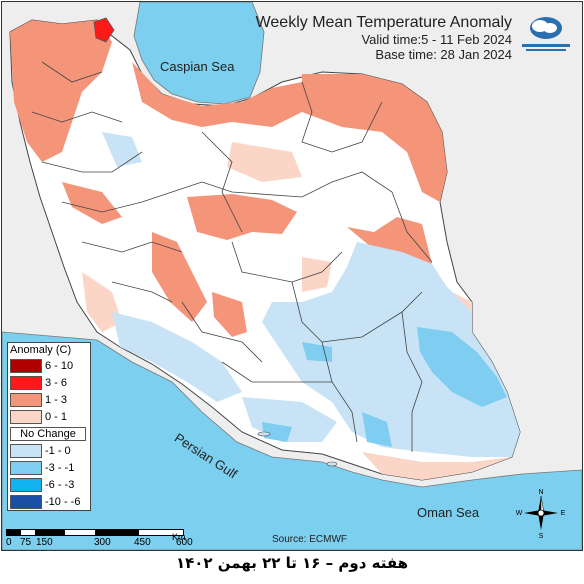 The image size is (584, 584). What do you see at coordinates (541, 513) in the screenshot?
I see `compass-rose-icon: N S E W` at bounding box center [541, 513].